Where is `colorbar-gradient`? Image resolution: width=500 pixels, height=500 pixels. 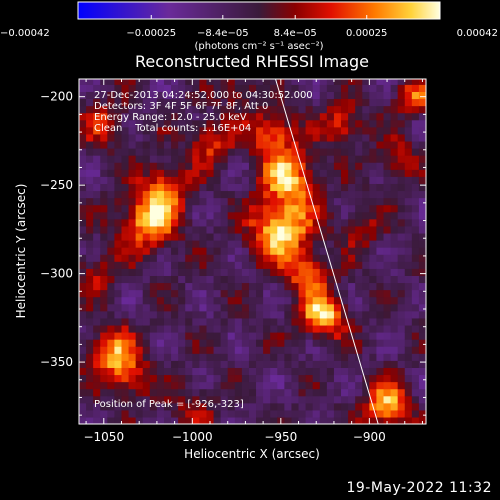
colorbar-gradient is located at coordinates (259, 10).